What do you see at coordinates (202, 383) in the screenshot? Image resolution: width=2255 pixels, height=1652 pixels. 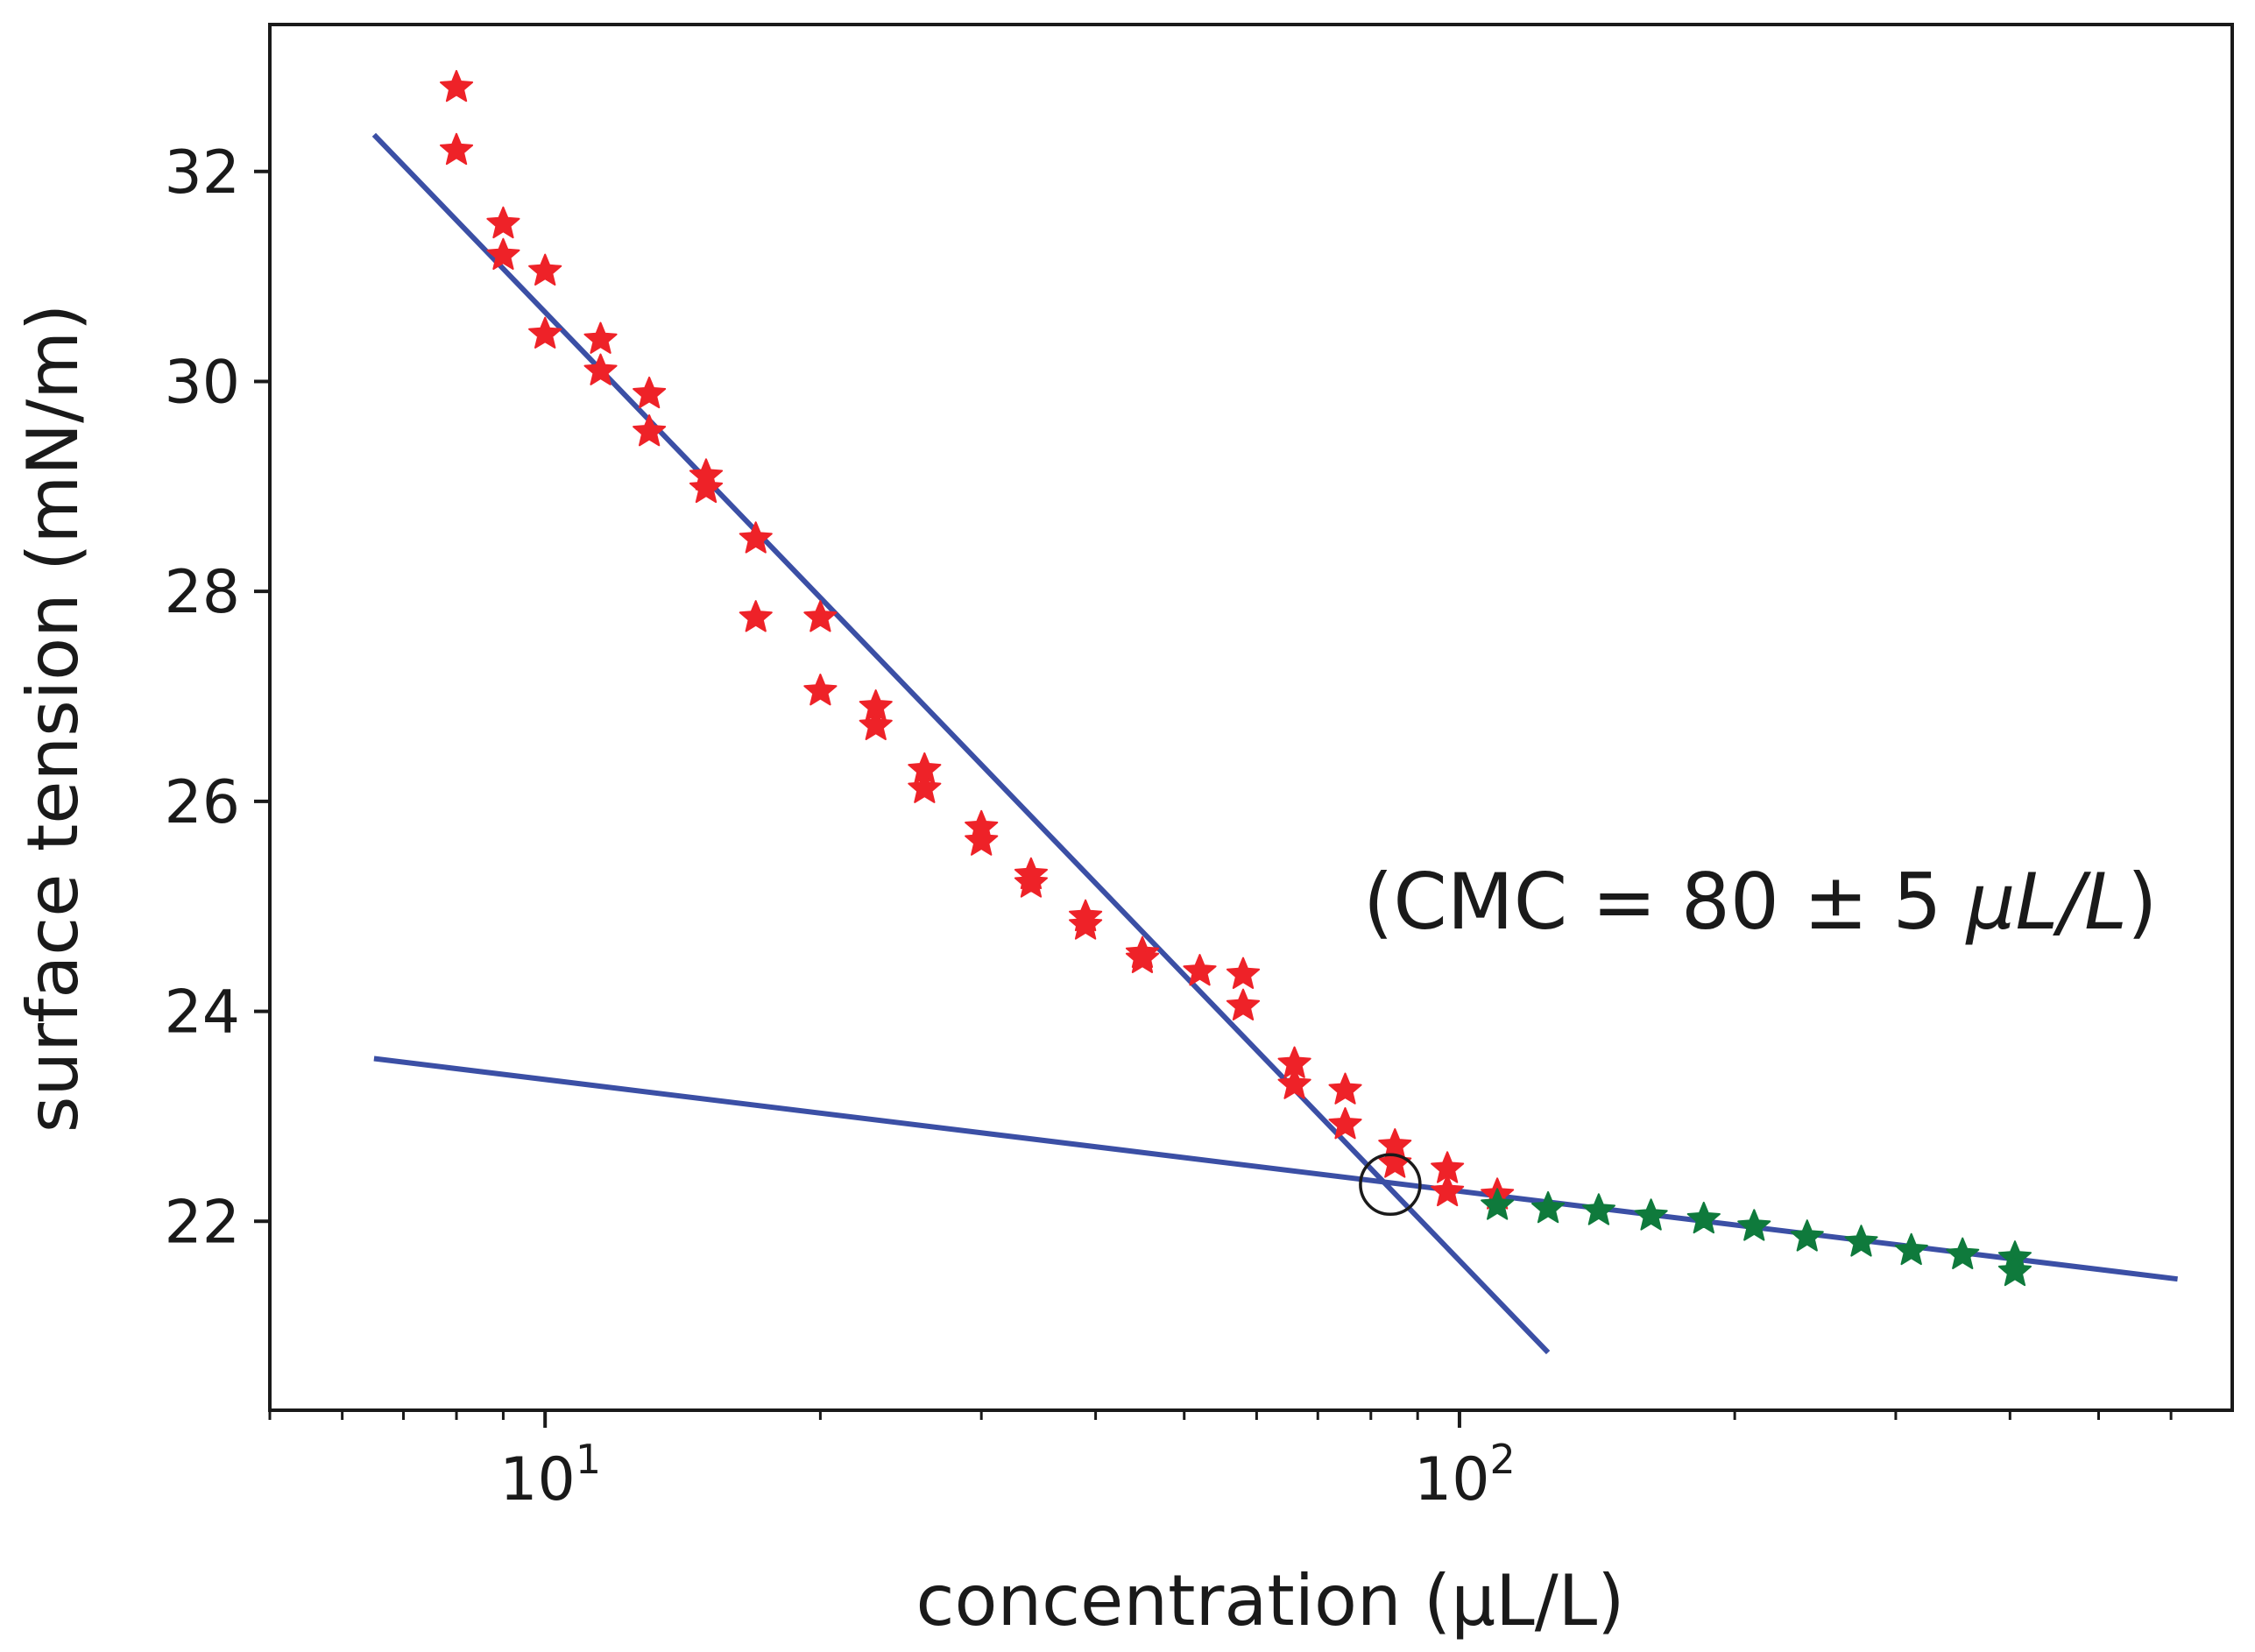 I see `y-tick-label-30: 30` at bounding box center [202, 383].